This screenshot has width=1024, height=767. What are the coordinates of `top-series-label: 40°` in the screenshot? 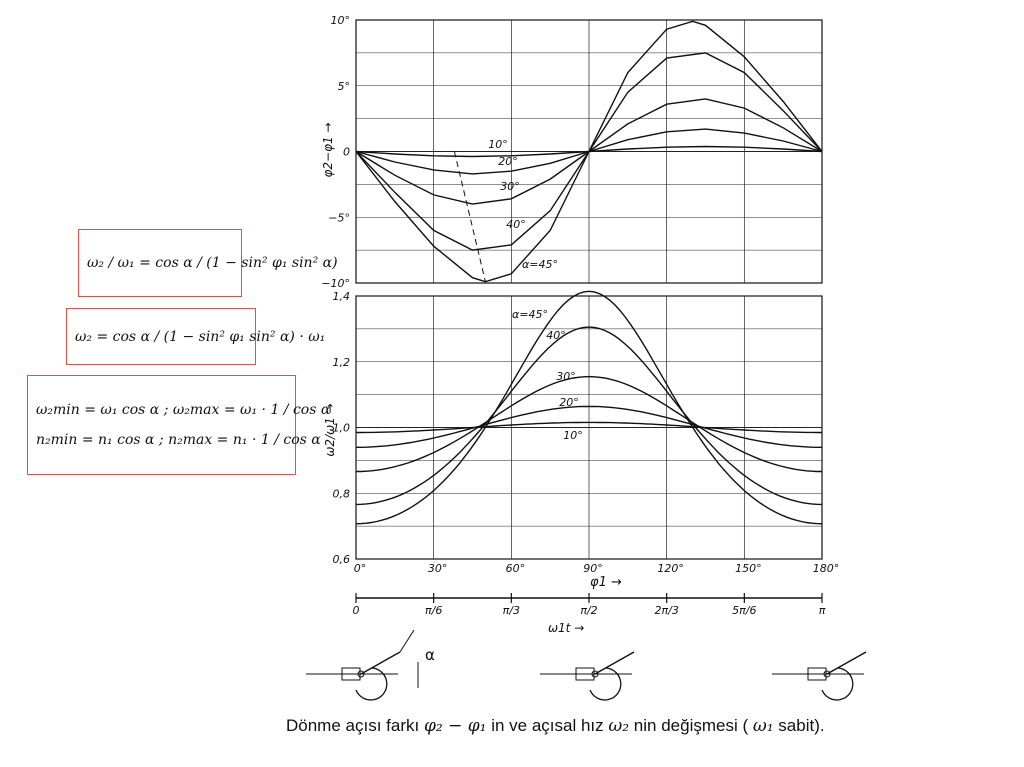 It's located at (516, 224).